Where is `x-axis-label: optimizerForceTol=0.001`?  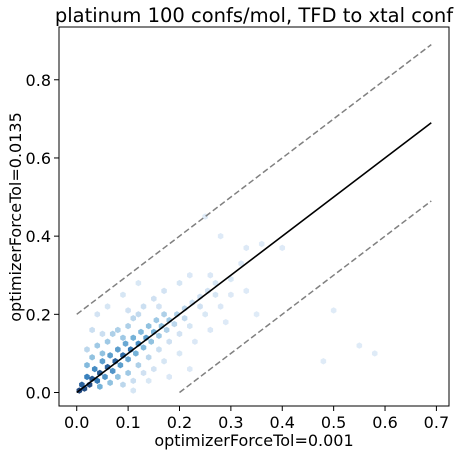
x-axis-label: optimizerForceTol=0.001 is located at coordinates (253, 440).